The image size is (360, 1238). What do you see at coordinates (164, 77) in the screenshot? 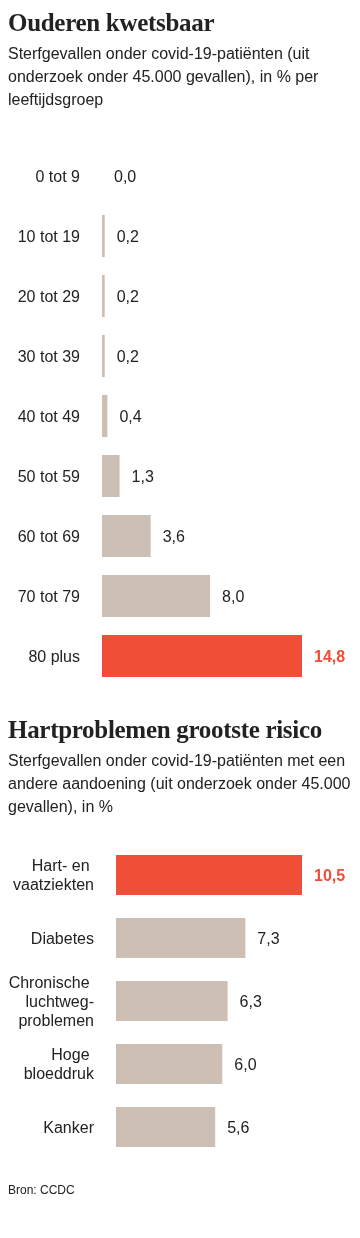
I see `chart-subtitle: Sterfgevallen onder covid-19-patiënten (uit onderzoek onder 45.000 gevallen), in % per leeftijdsgroep` at bounding box center [164, 77].